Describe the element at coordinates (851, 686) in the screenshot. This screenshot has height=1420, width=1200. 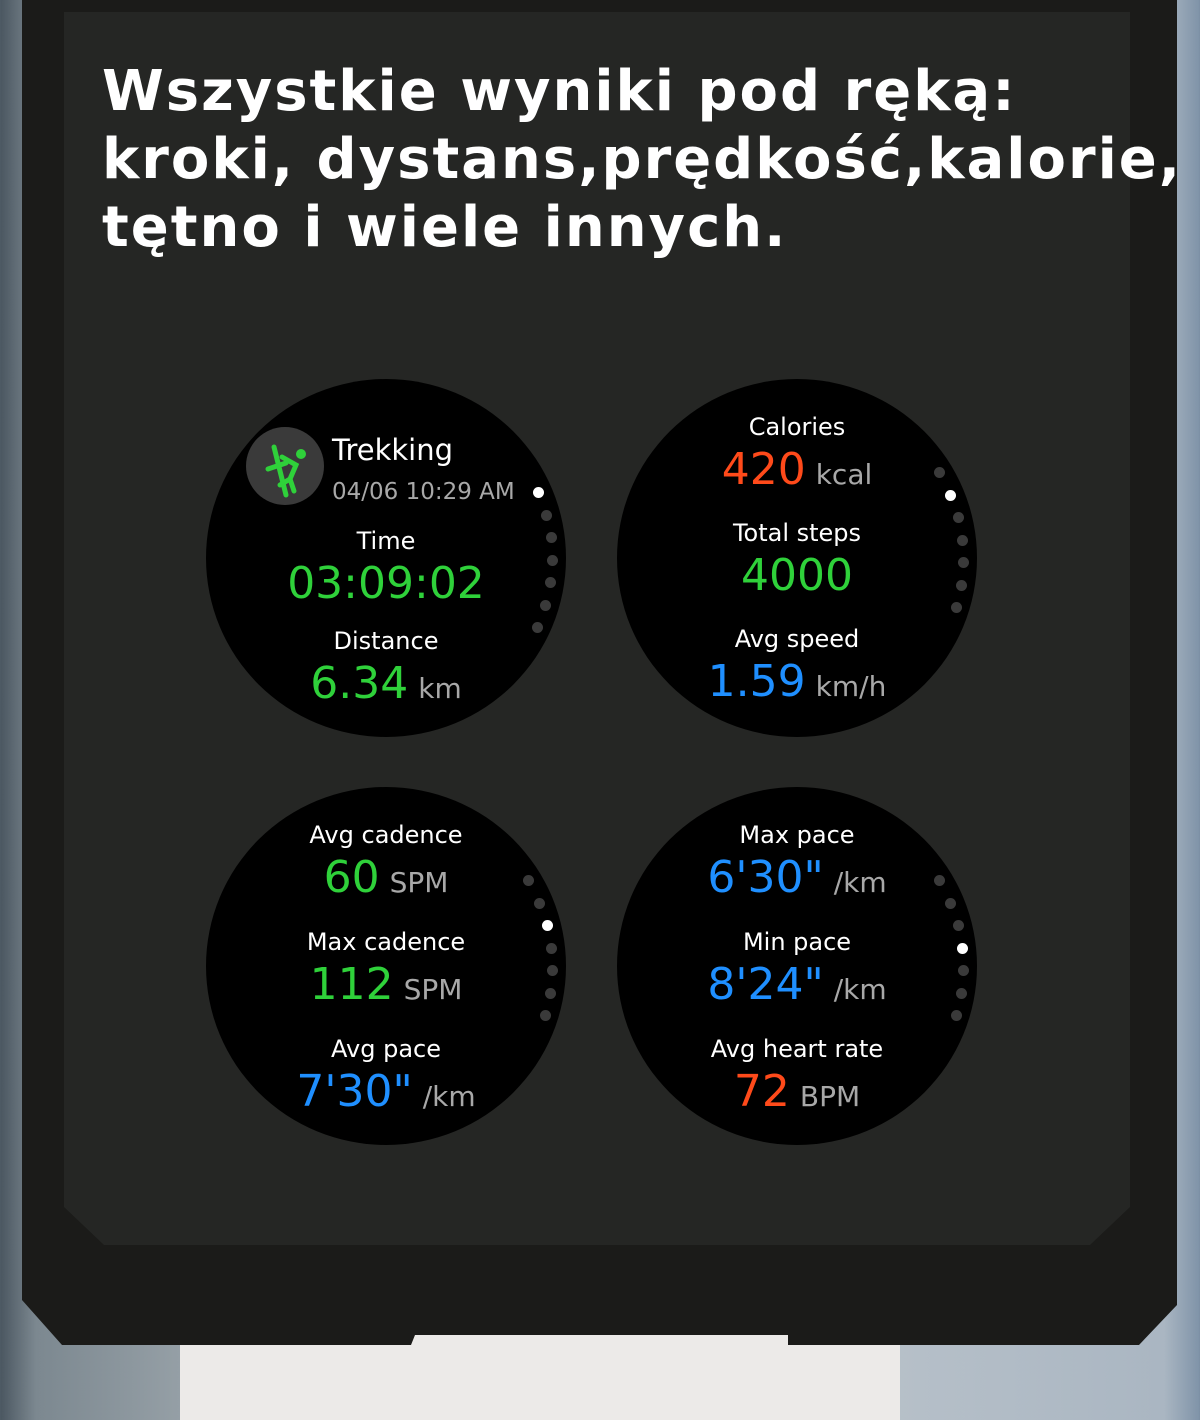
I see `metric-unit: km/h` at that location.